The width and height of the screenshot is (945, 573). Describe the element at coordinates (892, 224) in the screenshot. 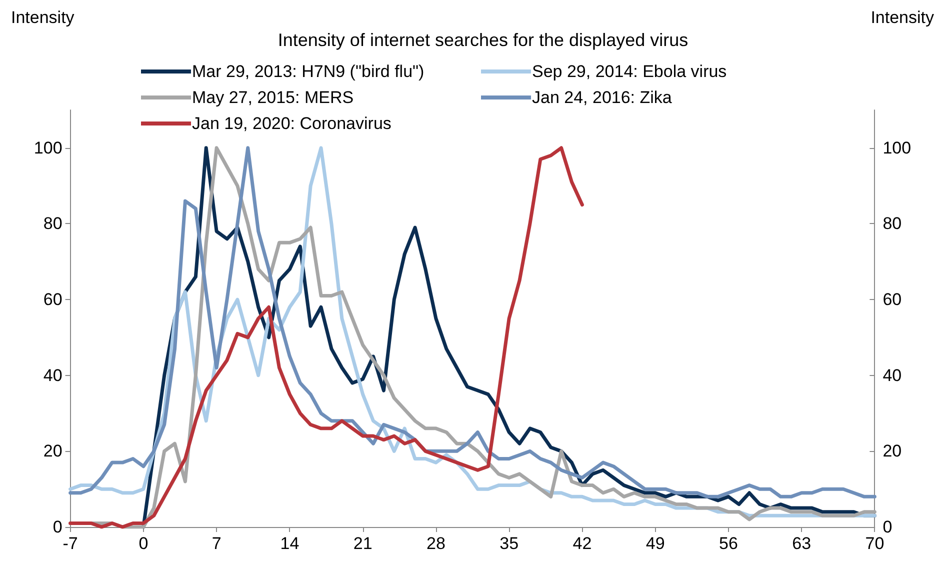

I see `y2-tick-label: 80` at that location.